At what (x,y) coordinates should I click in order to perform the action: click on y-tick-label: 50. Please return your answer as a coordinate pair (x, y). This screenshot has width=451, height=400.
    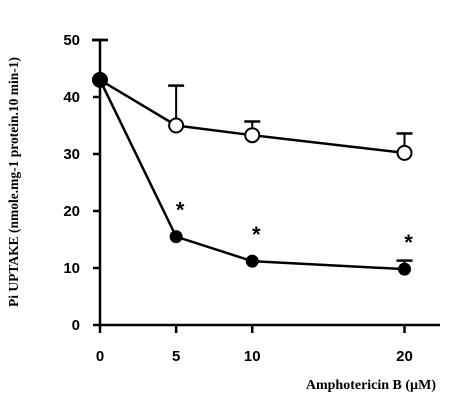
    Looking at the image, I should click on (71, 40).